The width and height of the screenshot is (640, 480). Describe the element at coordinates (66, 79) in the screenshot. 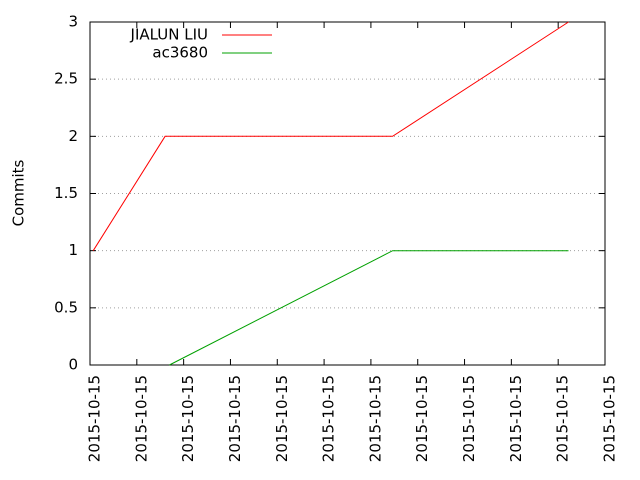

I see `y-tick-label: 2.5` at that location.